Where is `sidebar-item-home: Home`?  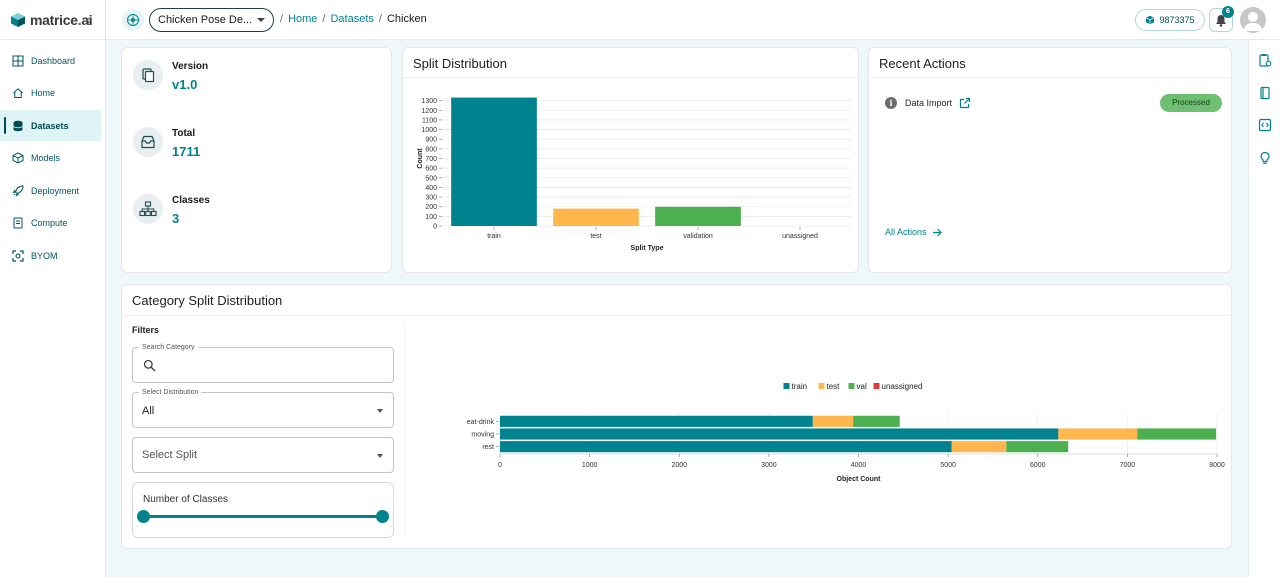 sidebar-item-home: Home is located at coordinates (53, 93).